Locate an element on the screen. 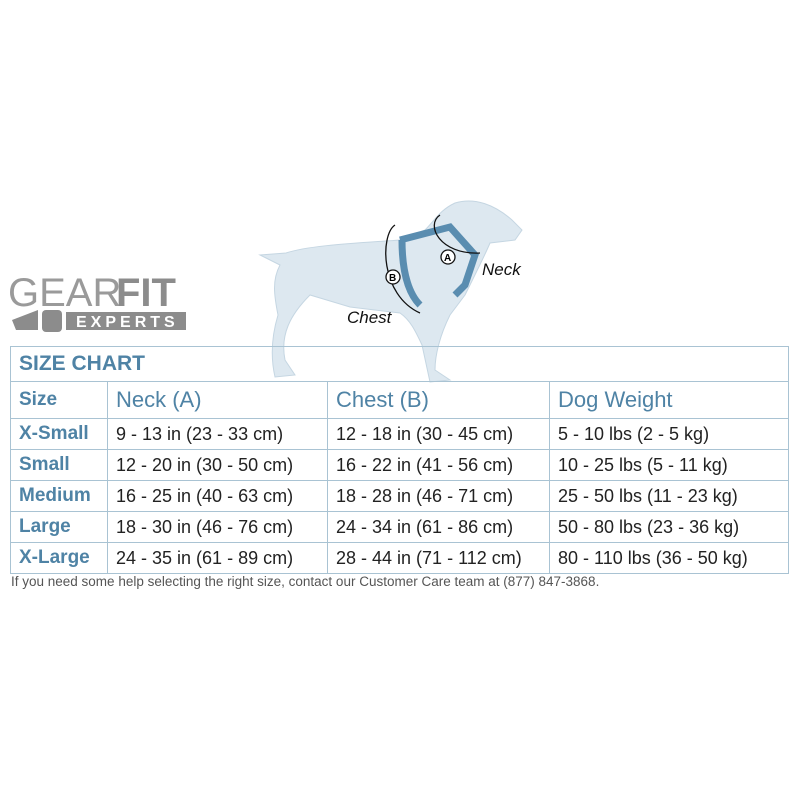 The height and width of the screenshot is (800, 800). chest-cell: 16 - 22 in (41 - 56 cm) is located at coordinates (438, 465).